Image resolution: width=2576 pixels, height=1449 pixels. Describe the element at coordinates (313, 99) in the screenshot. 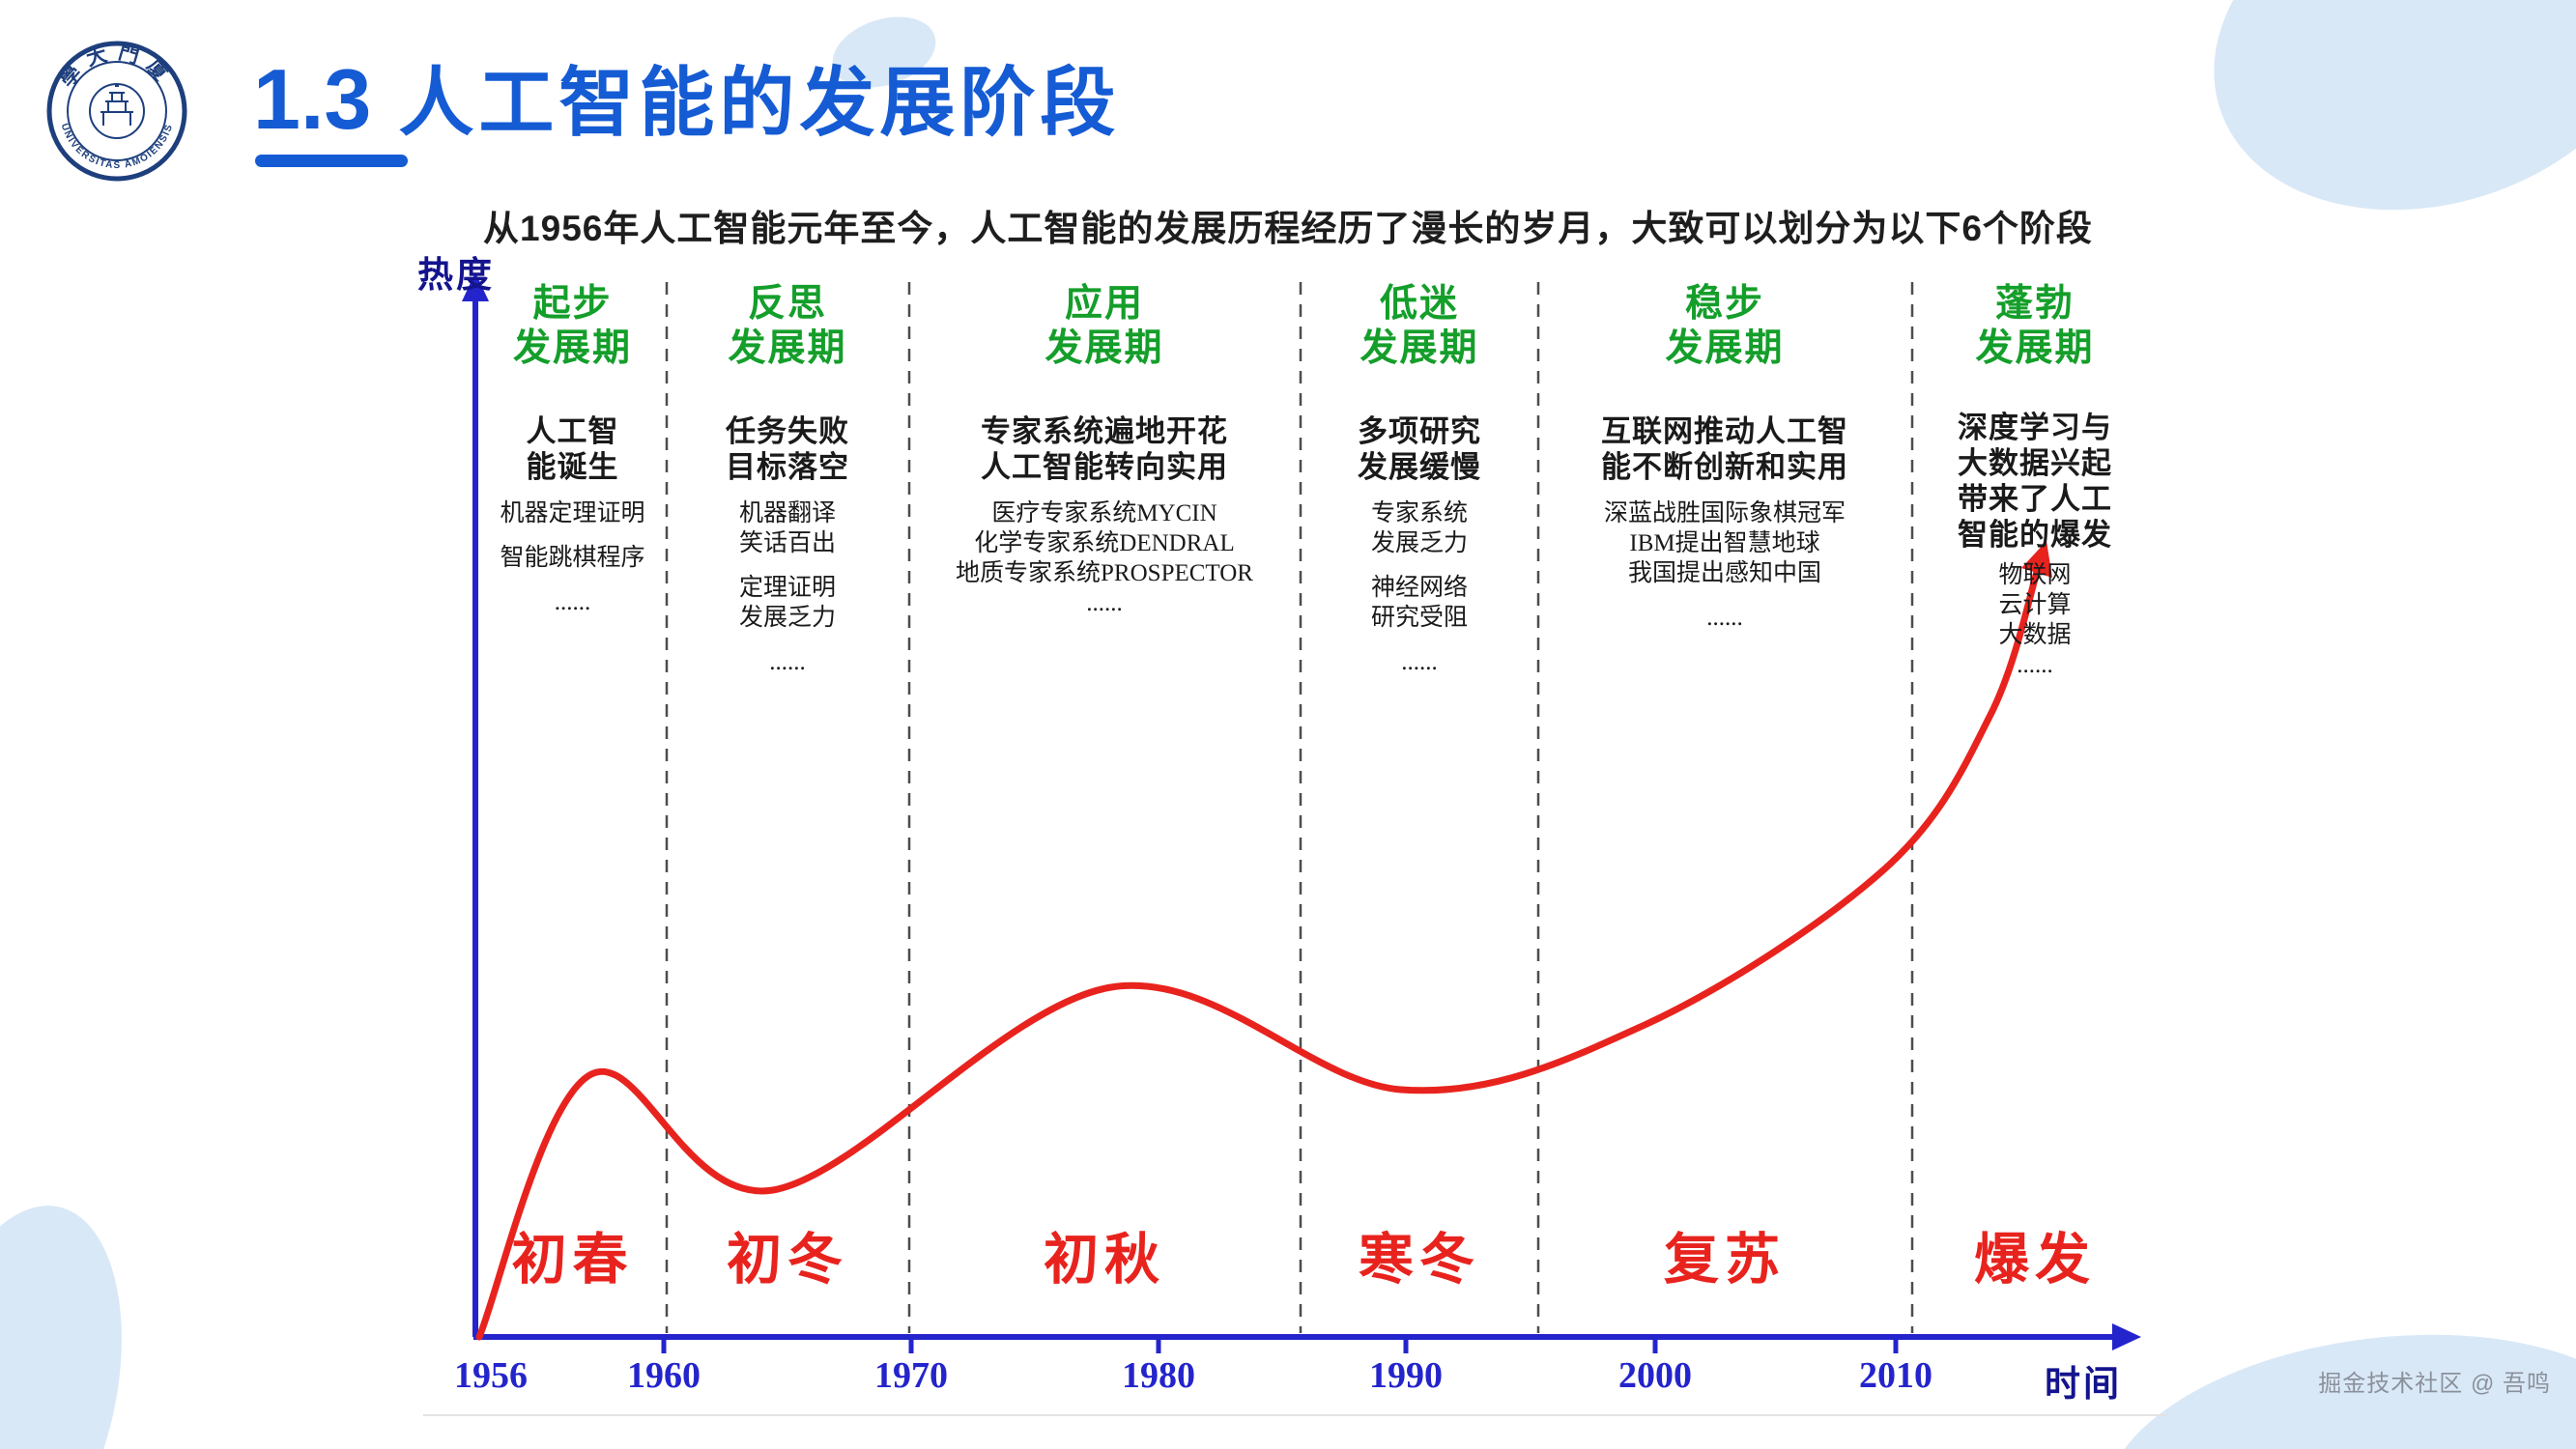

I see `title-section-number: 1.3` at that location.